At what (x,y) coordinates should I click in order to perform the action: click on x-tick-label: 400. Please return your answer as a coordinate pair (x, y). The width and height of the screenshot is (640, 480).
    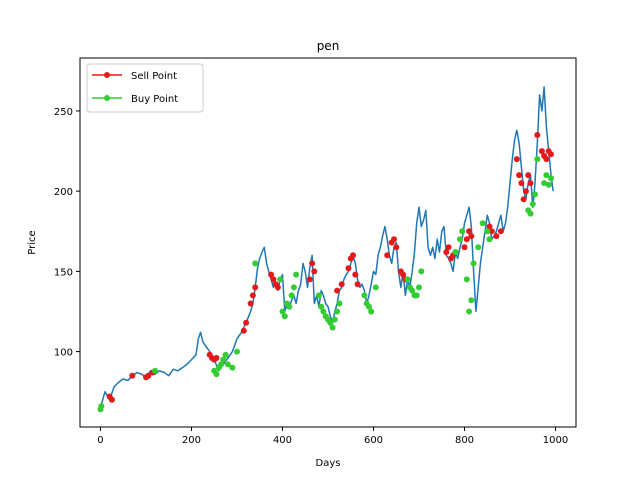
    Looking at the image, I should click on (282, 440).